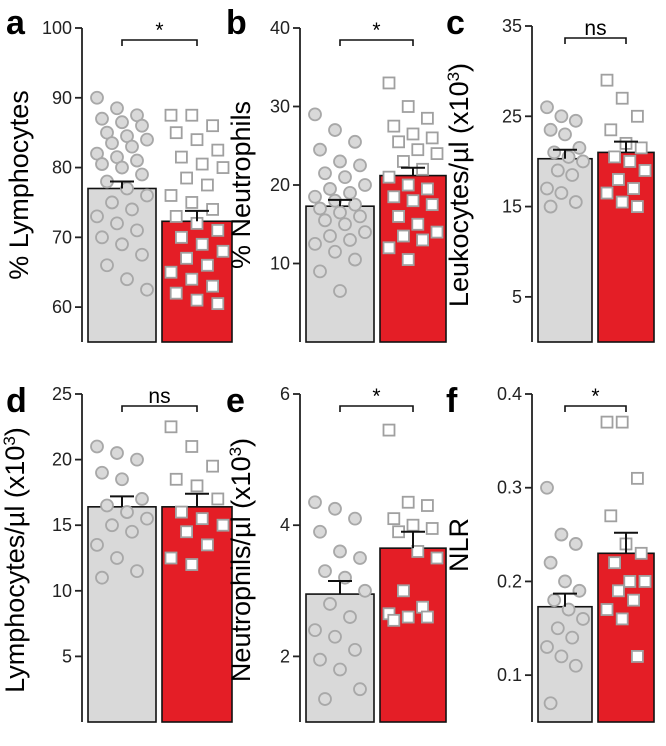 Image resolution: width=666 pixels, height=746 pixels. Describe the element at coordinates (509, 581) in the screenshot. I see `y-tick-label-f: 0.2` at that location.